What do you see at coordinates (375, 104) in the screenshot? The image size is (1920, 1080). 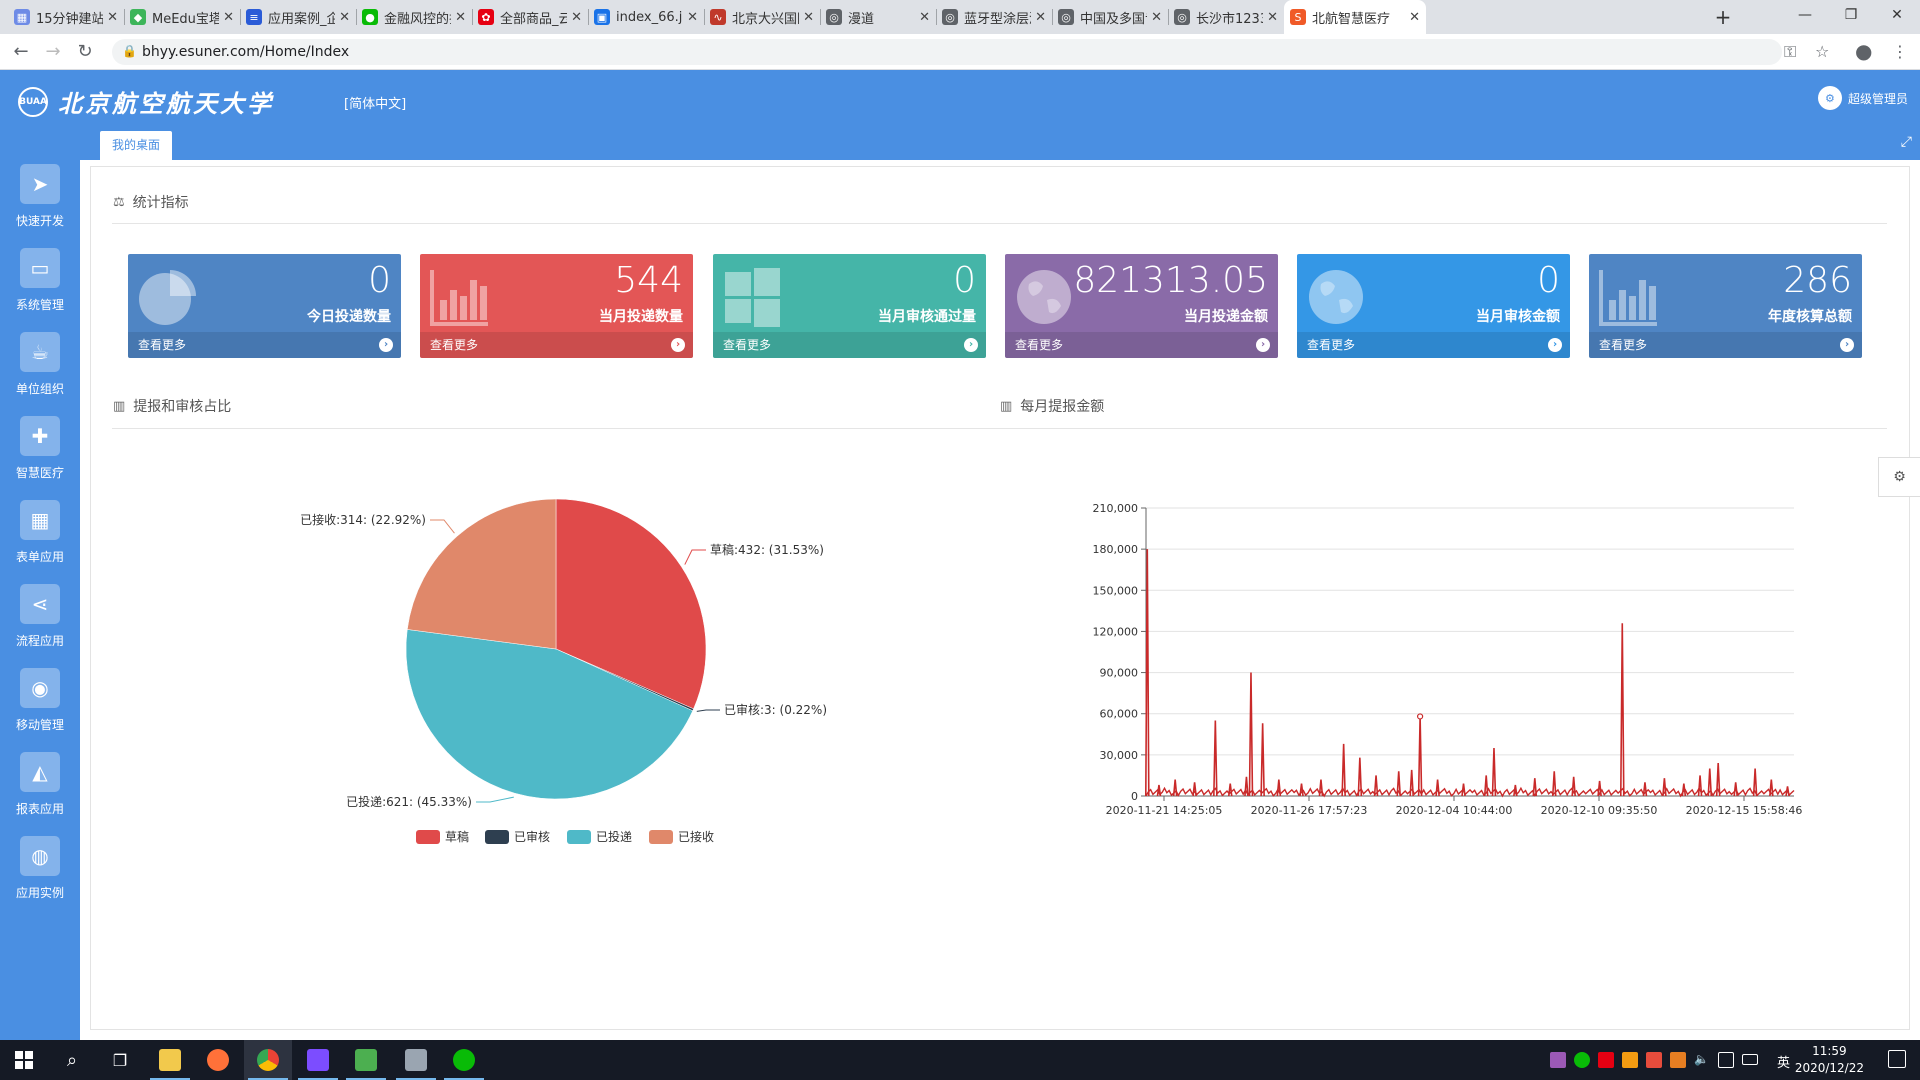 I see `language-switch: [简体中文]` at bounding box center [375, 104].